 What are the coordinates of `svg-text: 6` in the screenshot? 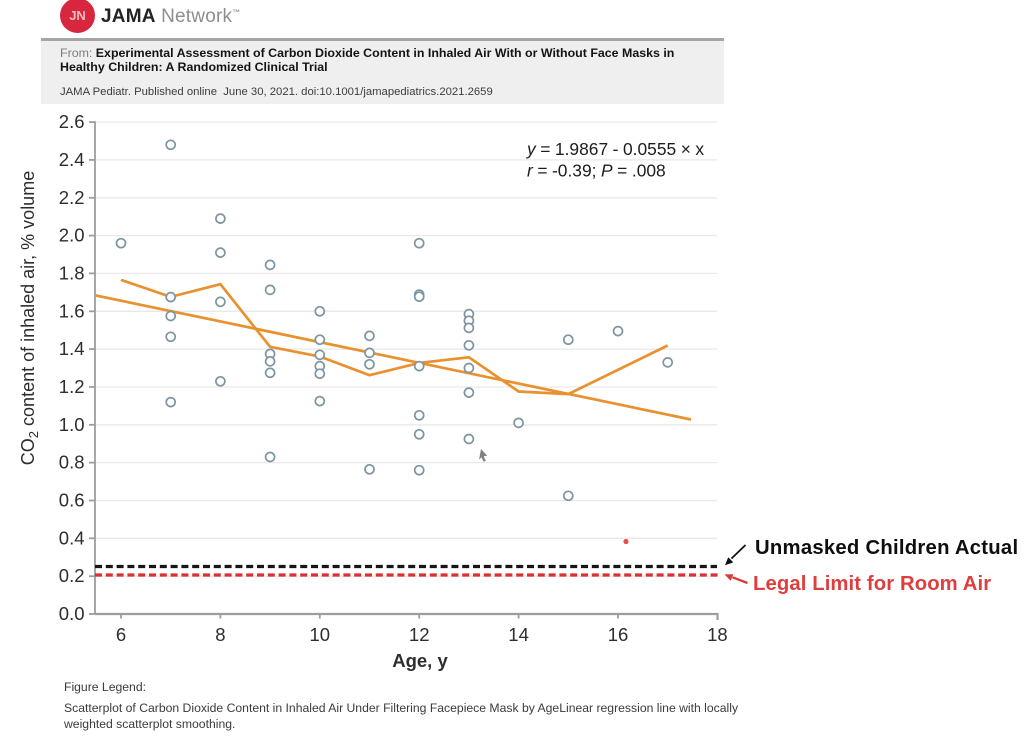 It's located at (121, 634).